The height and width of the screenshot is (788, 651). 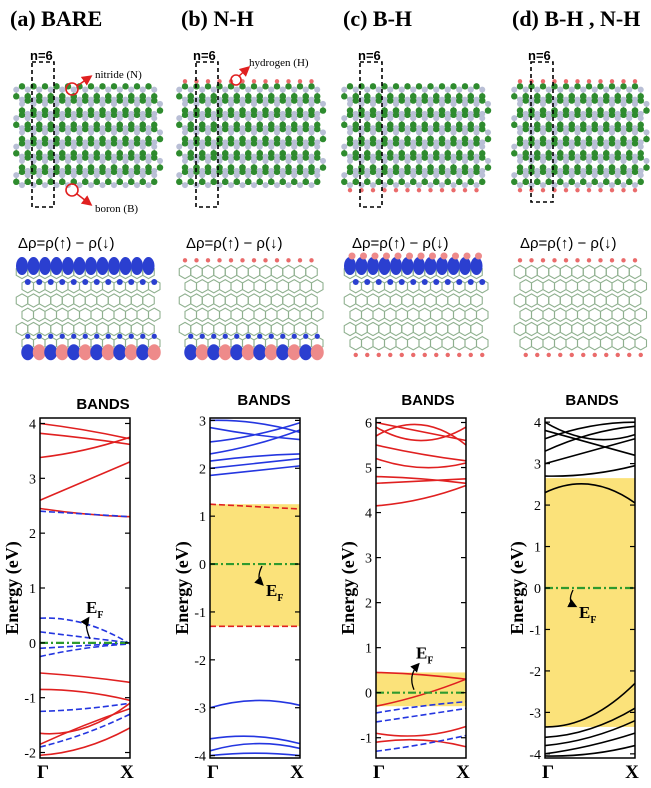 What do you see at coordinates (517, 587) in the screenshot?
I see `y-axis-label: Energy (eV)` at bounding box center [517, 587].